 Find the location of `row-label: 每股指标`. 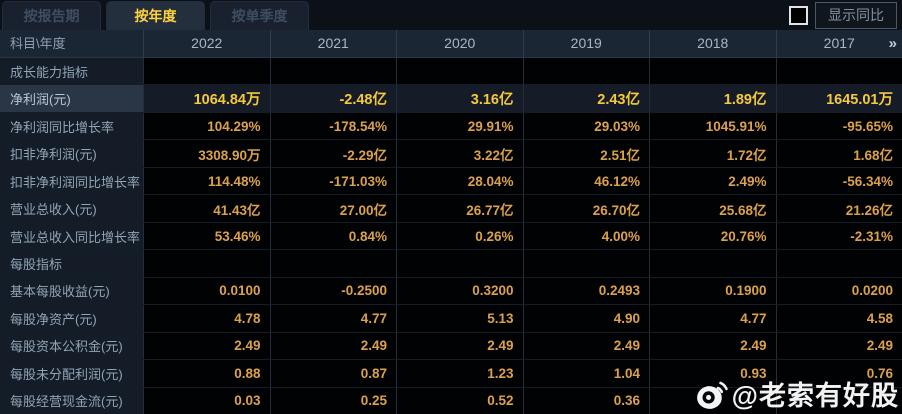

row-label: 每股指标 is located at coordinates (71, 263).